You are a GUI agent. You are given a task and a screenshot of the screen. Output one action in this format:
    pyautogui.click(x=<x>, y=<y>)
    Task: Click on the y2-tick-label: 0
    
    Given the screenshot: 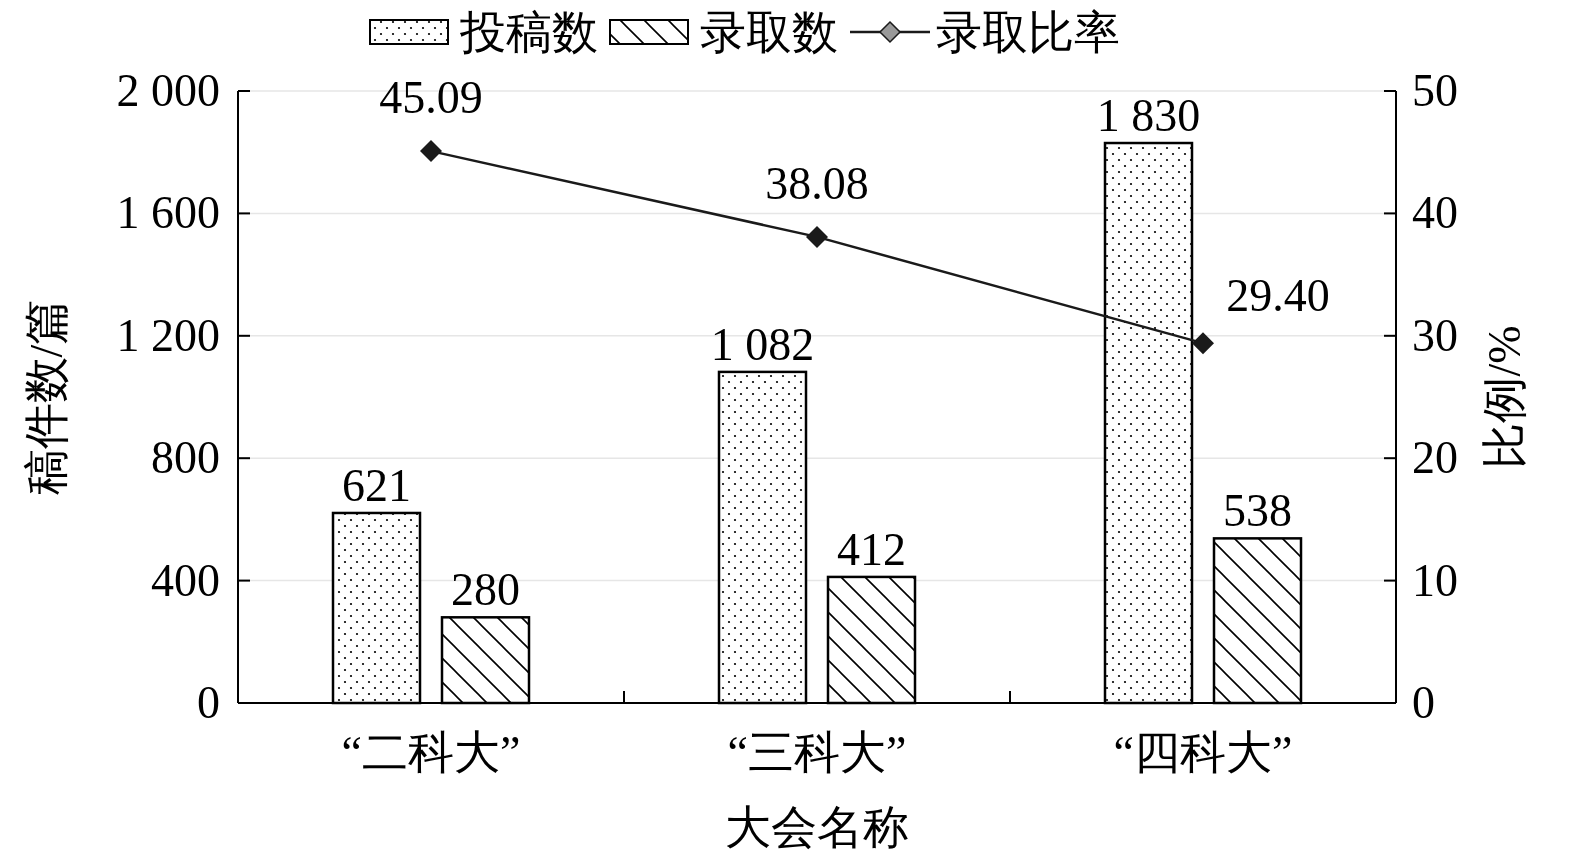 What is the action you would take?
    pyautogui.click(x=1423, y=702)
    